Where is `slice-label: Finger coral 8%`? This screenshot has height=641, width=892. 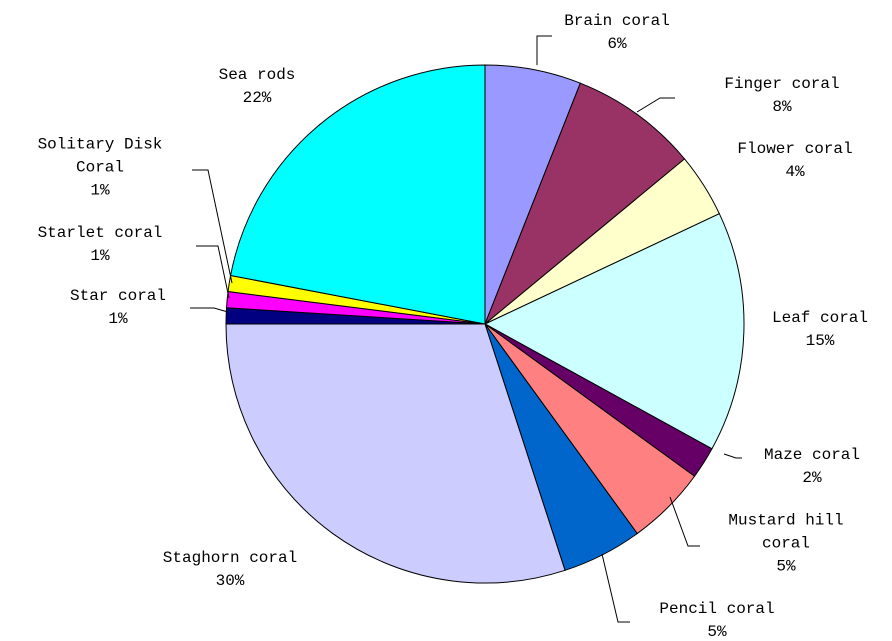 slice-label: Finger coral 8% is located at coordinates (782, 96).